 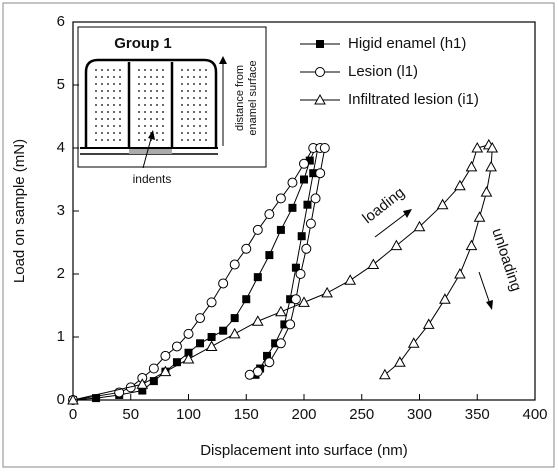 What do you see at coordinates (73, 414) in the screenshot?
I see `x-tick-label: 0` at bounding box center [73, 414].